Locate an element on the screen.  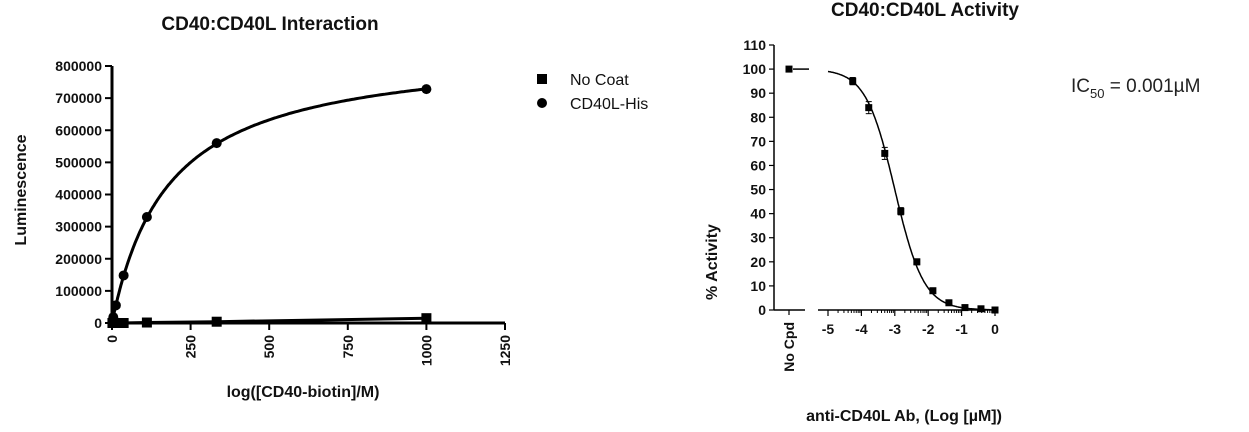
ic50-annotation: IC50 = 0.001µM is located at coordinates (1135, 88).